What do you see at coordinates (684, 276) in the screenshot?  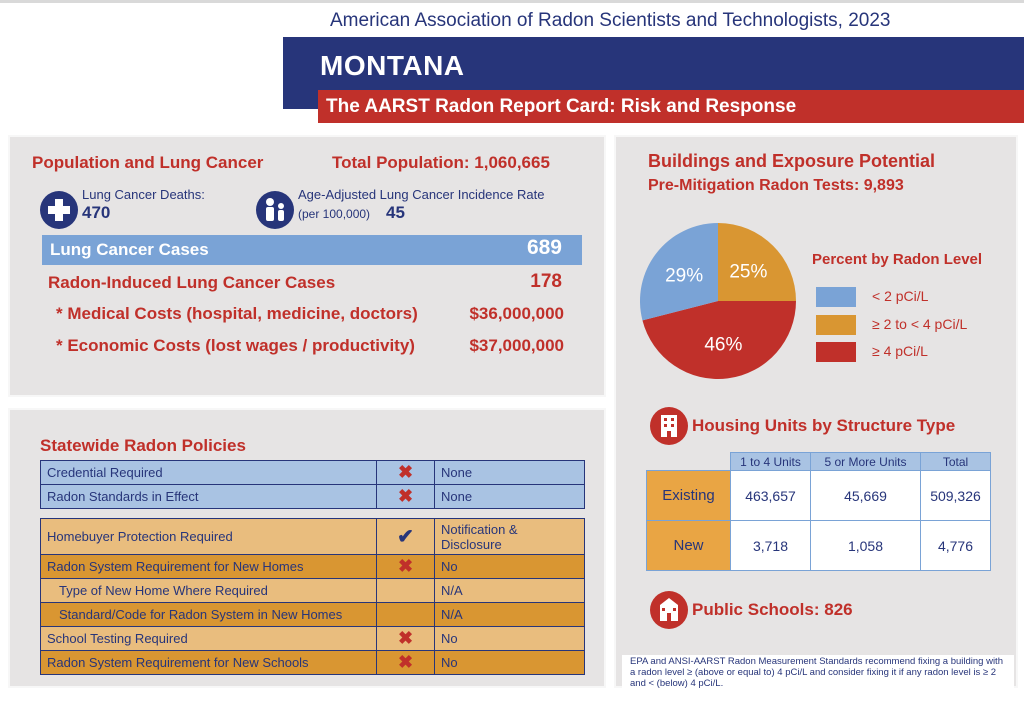 I see `pie-value-label: 29%` at bounding box center [684, 276].